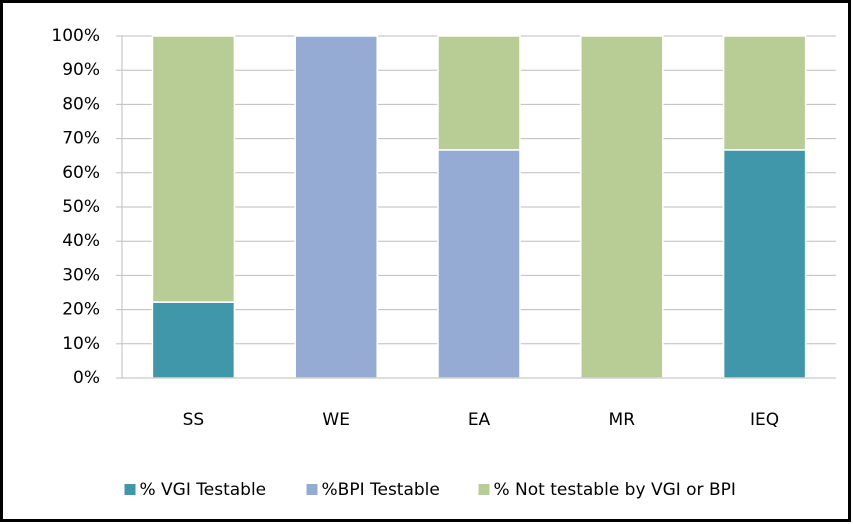  I want to click on y-tick-label: 30%, so click(81, 275).